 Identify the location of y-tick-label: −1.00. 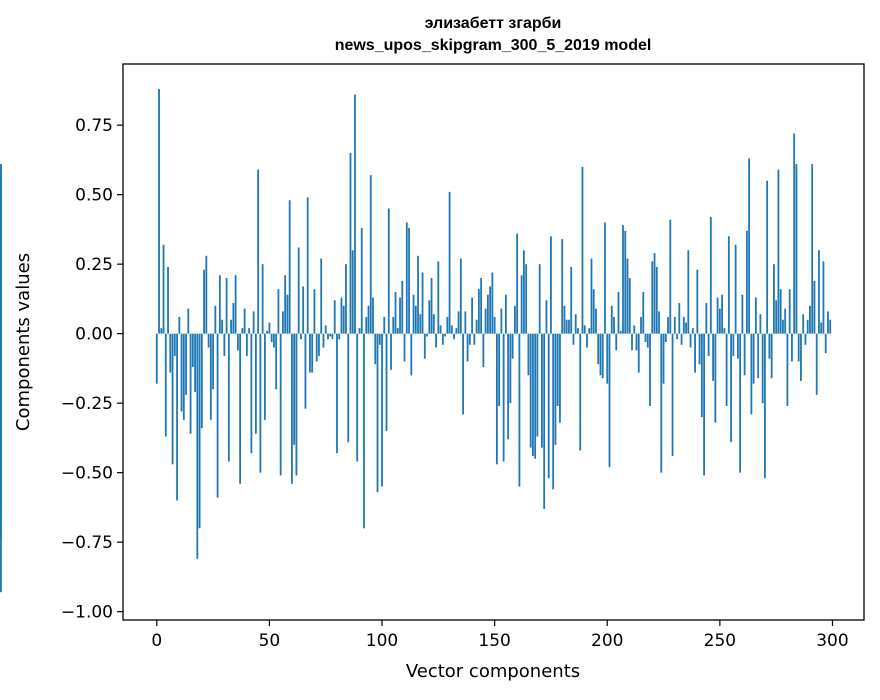
(87, 613).